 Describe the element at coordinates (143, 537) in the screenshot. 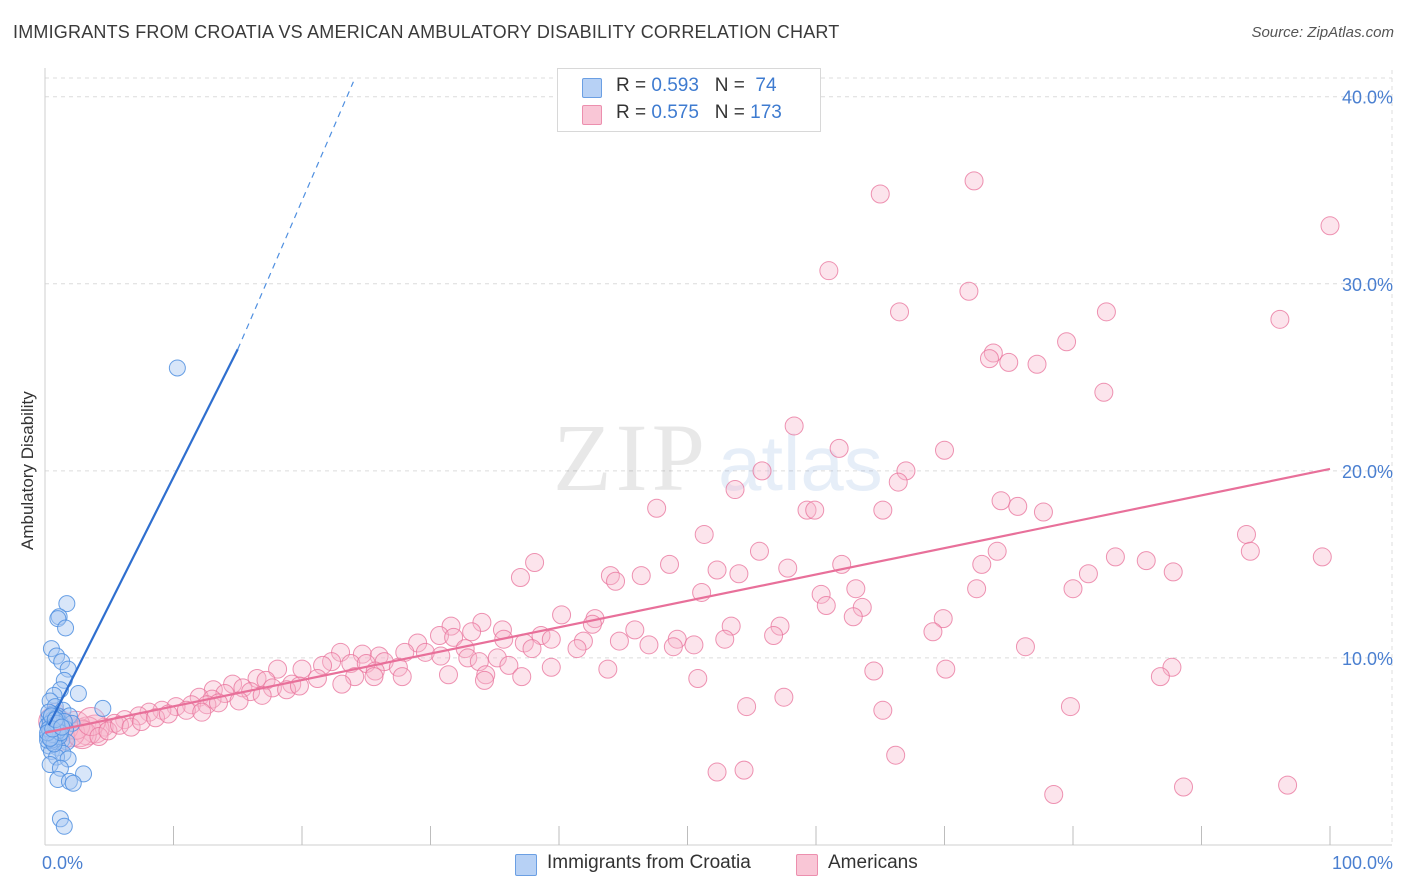

I see `croatia-trend-line` at that location.